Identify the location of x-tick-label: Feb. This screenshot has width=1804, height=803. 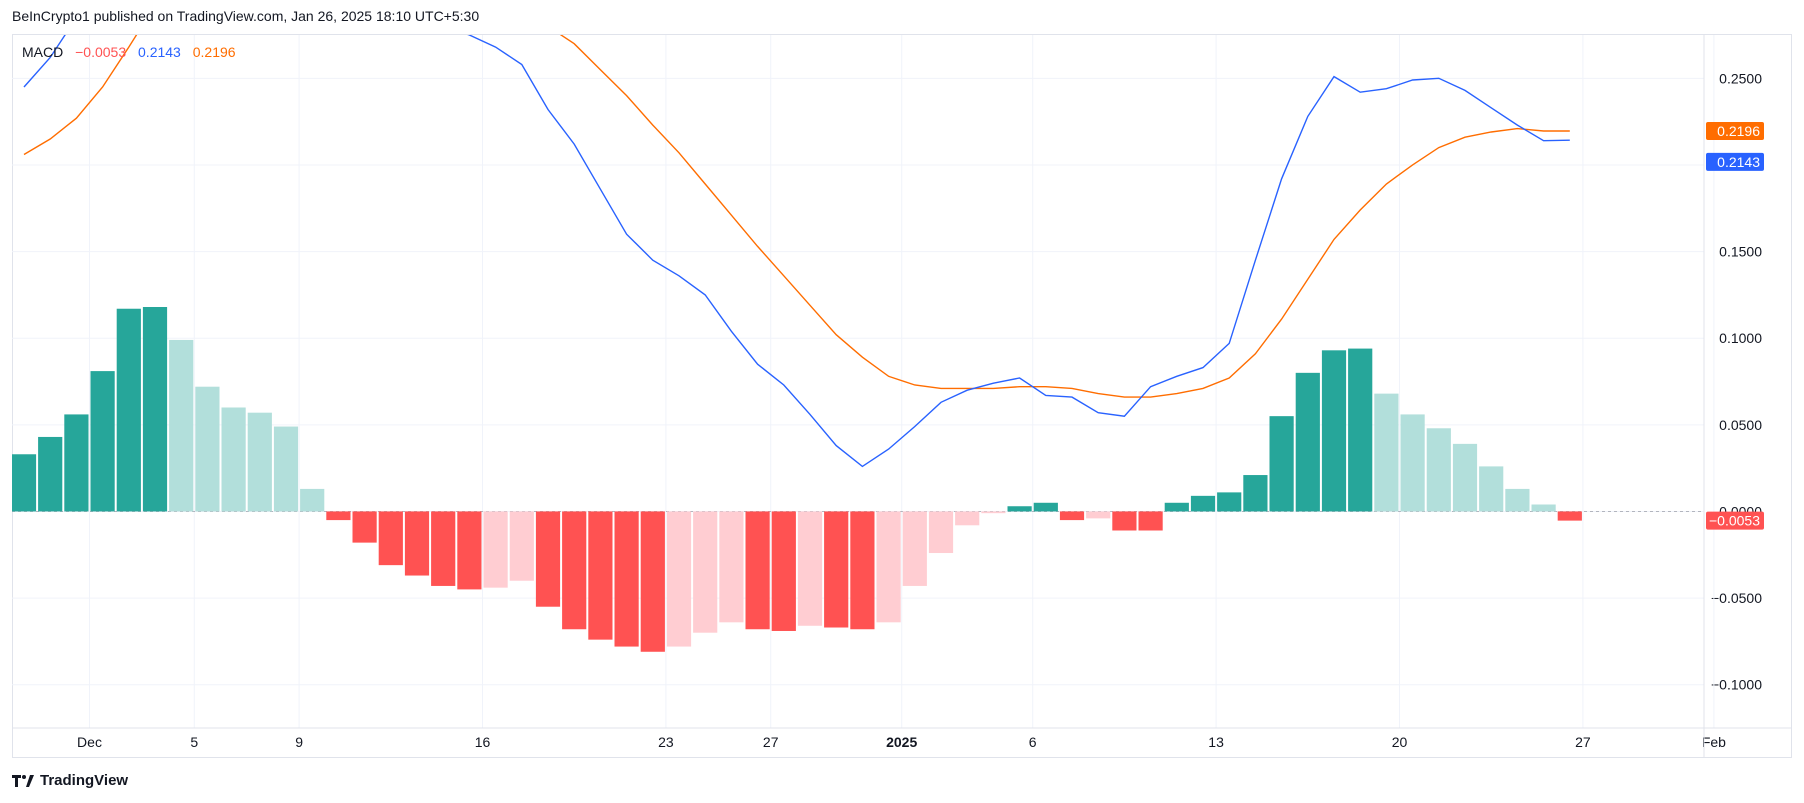
(1714, 742).